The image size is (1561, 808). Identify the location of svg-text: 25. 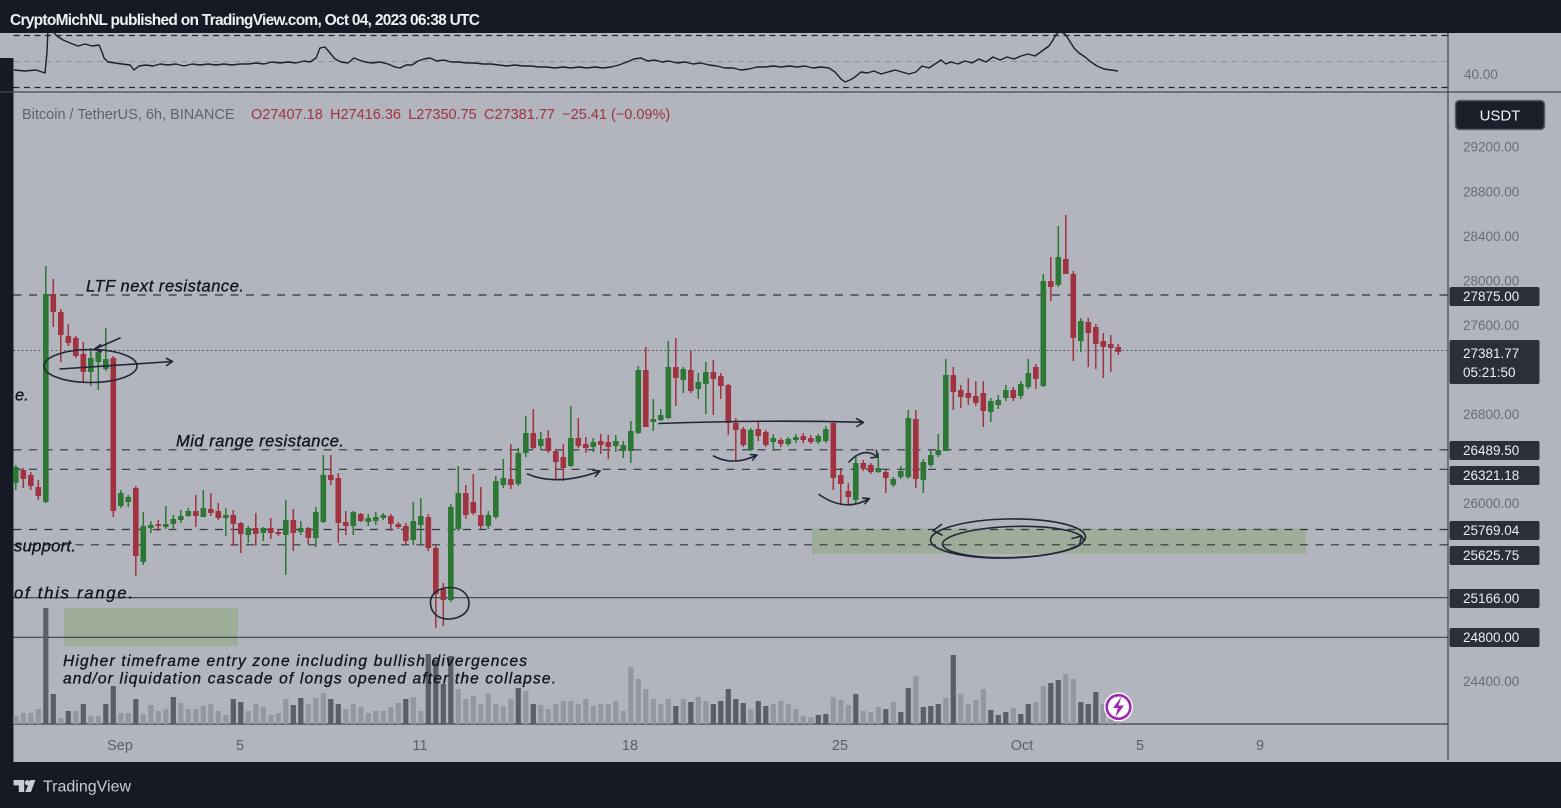
(840, 746).